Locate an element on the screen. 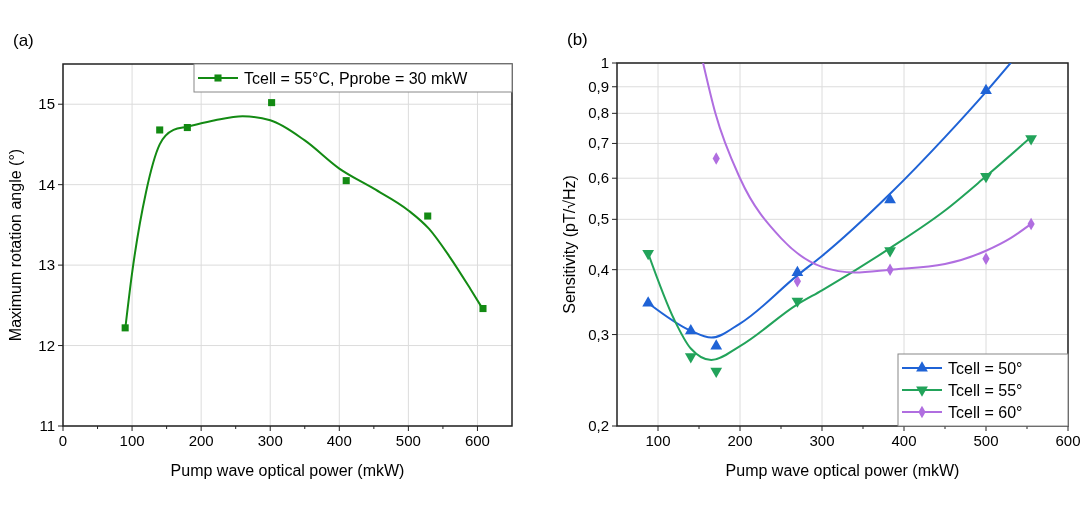  y-tick-label: 0,2 is located at coordinates (598, 425).